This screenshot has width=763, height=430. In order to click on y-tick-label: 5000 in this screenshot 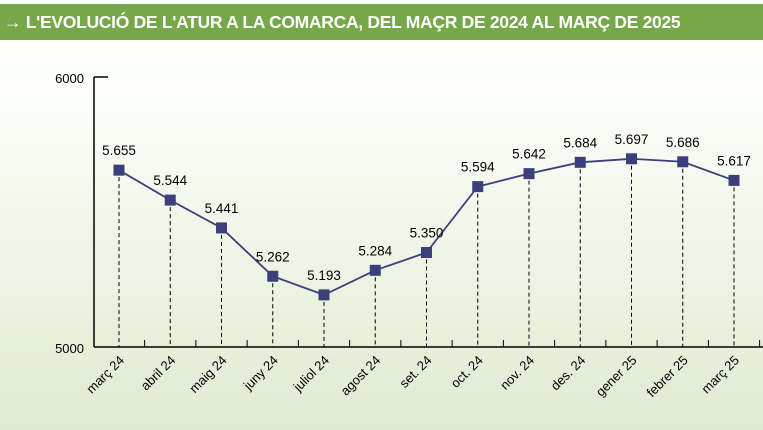, I will do `click(69, 348)`.